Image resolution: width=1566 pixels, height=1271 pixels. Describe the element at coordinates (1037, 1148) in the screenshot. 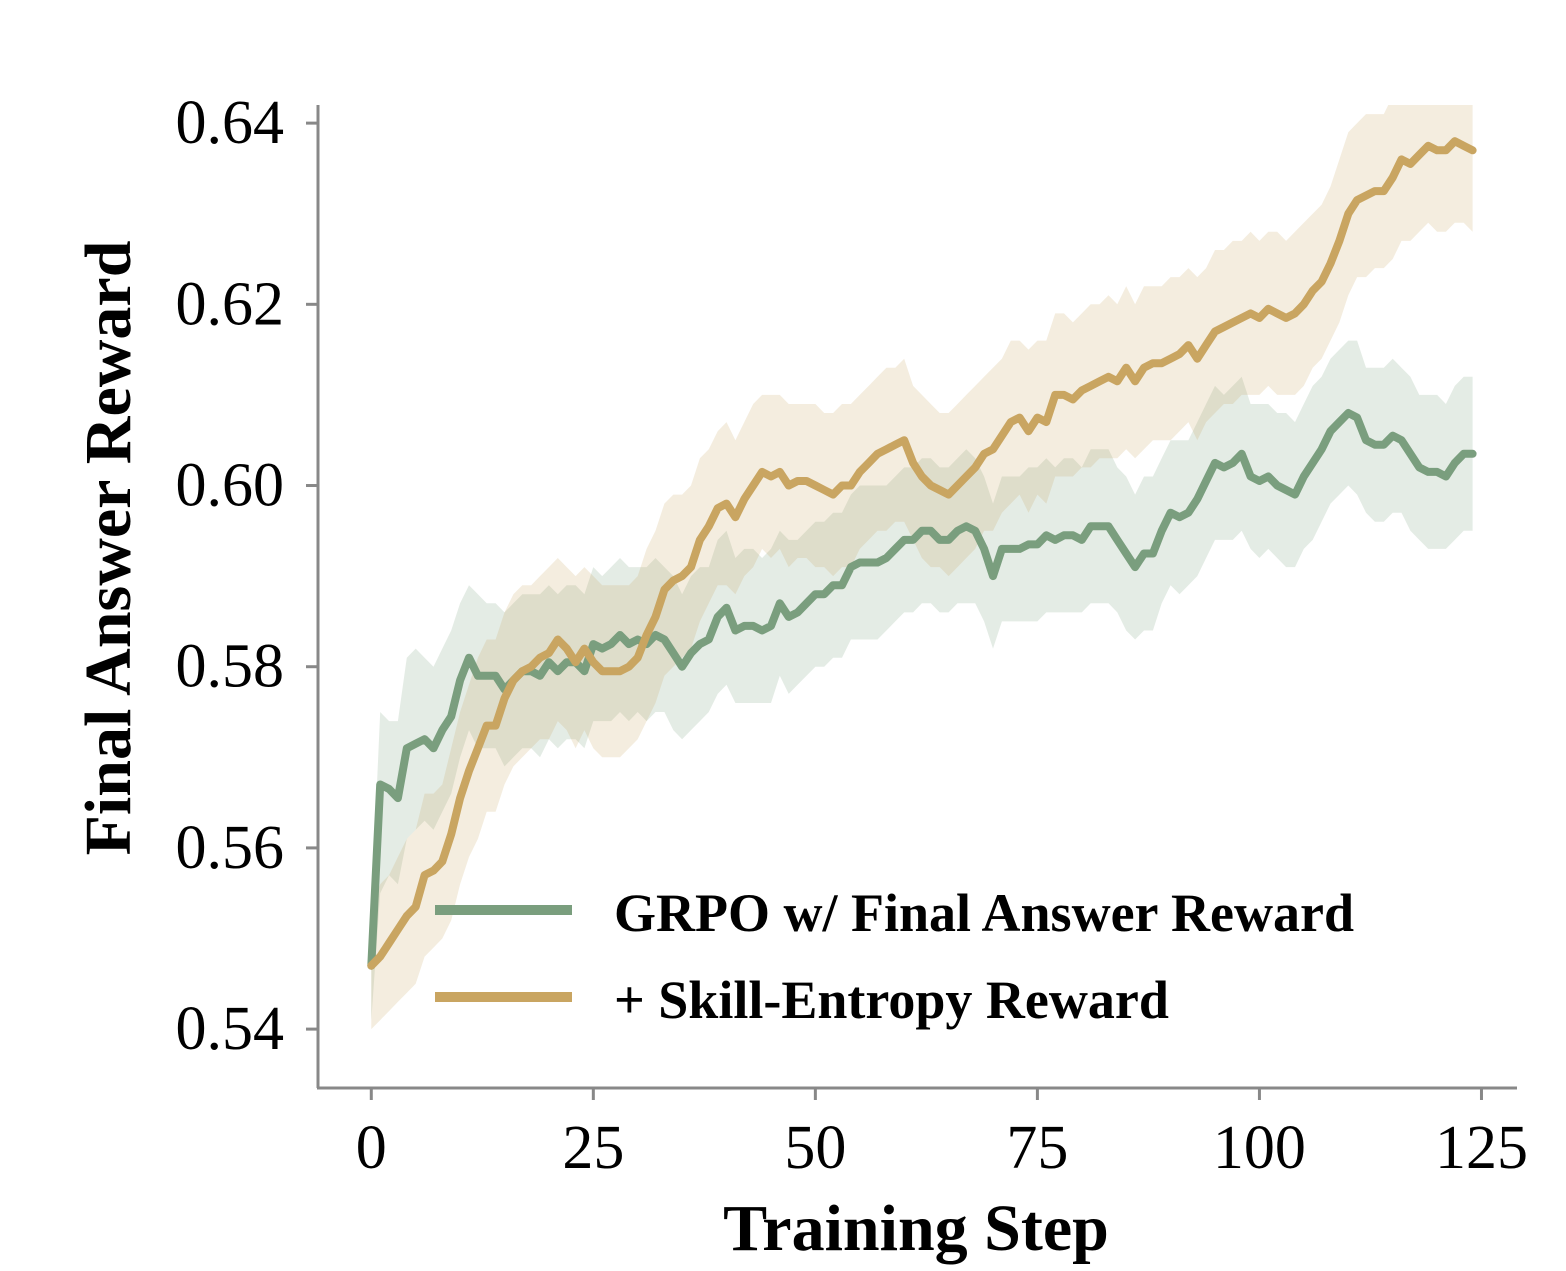

I see `x-tick-label: 75` at that location.